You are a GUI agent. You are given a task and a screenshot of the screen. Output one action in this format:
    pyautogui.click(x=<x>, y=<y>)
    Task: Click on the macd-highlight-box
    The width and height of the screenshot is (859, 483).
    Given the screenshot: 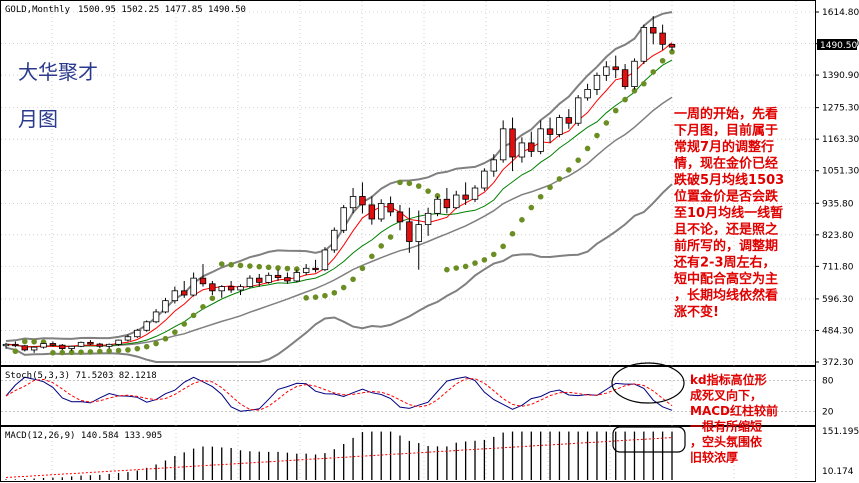 What is the action you would take?
    pyautogui.click(x=649, y=439)
    